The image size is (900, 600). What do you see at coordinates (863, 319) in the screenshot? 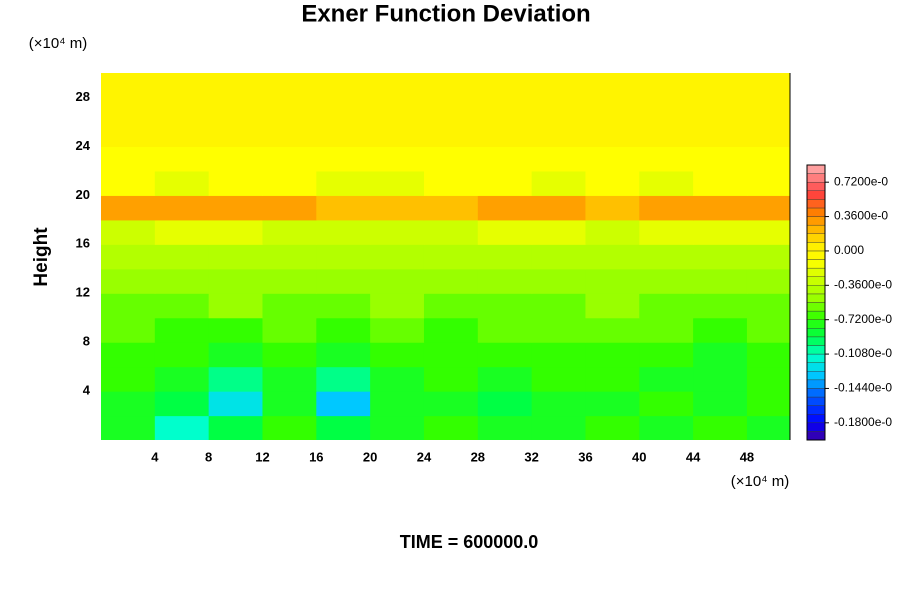
I see `colorbar-label: -0.7200e-0` at bounding box center [863, 319].